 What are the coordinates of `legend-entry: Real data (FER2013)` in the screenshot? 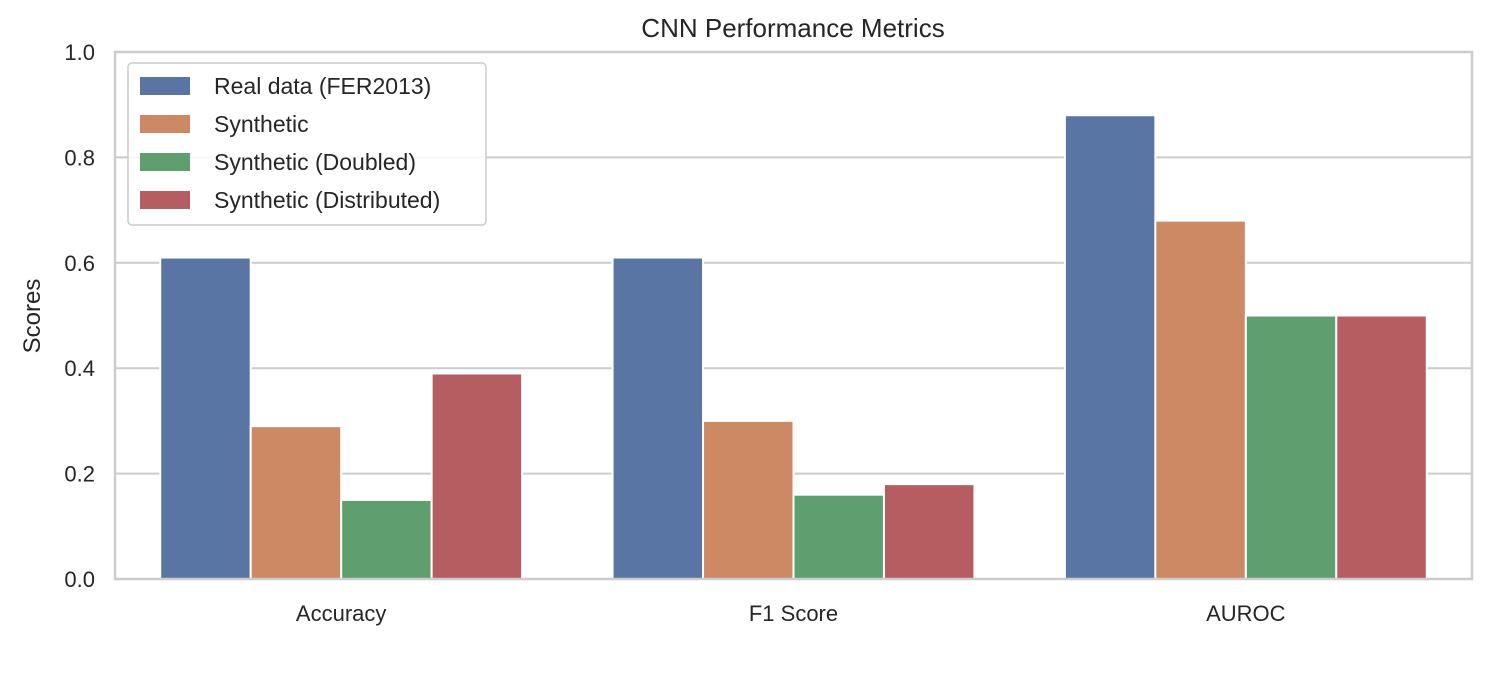 It's located at (322, 86).